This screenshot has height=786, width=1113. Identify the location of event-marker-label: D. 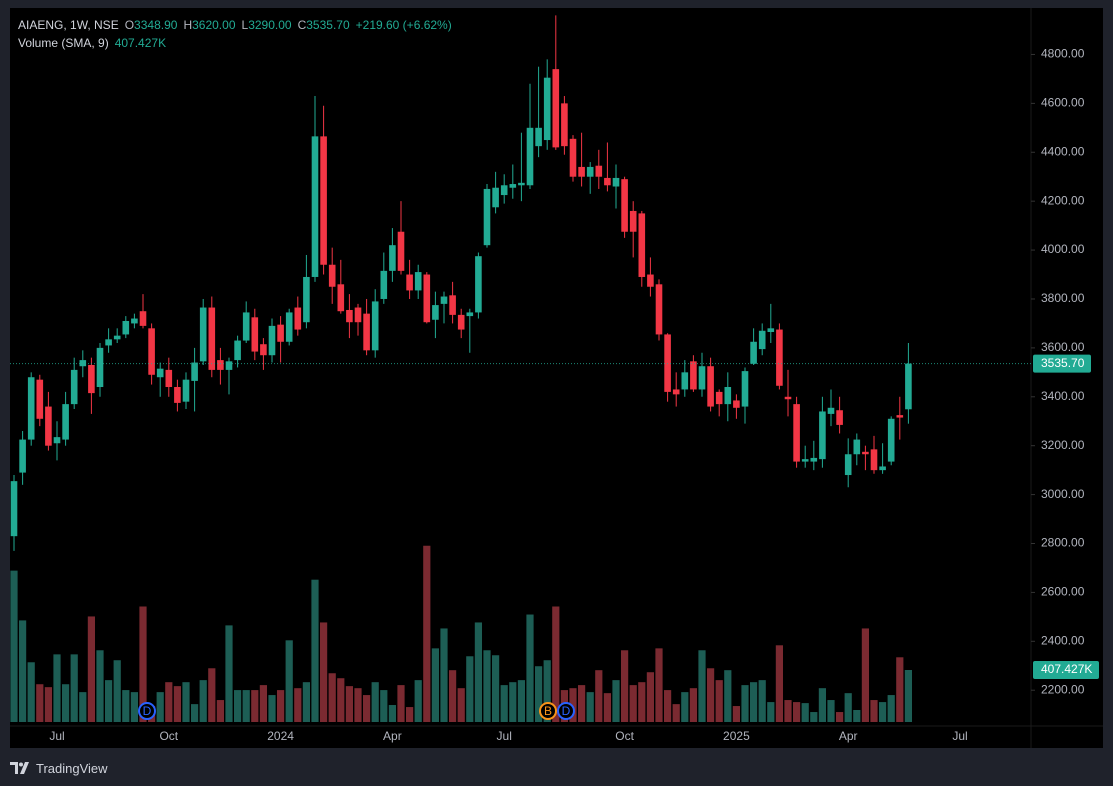
(566, 711).